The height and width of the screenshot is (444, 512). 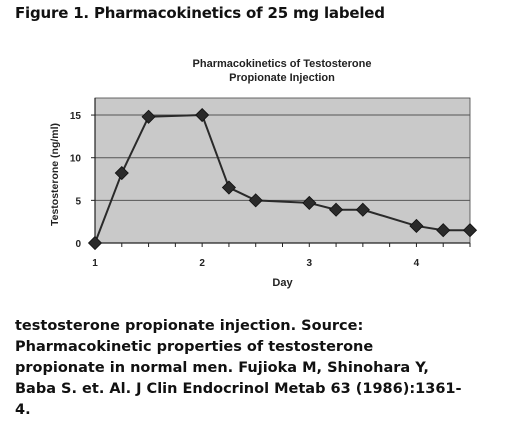 What do you see at coordinates (78, 201) in the screenshot?
I see `y-tick-label: 5` at bounding box center [78, 201].